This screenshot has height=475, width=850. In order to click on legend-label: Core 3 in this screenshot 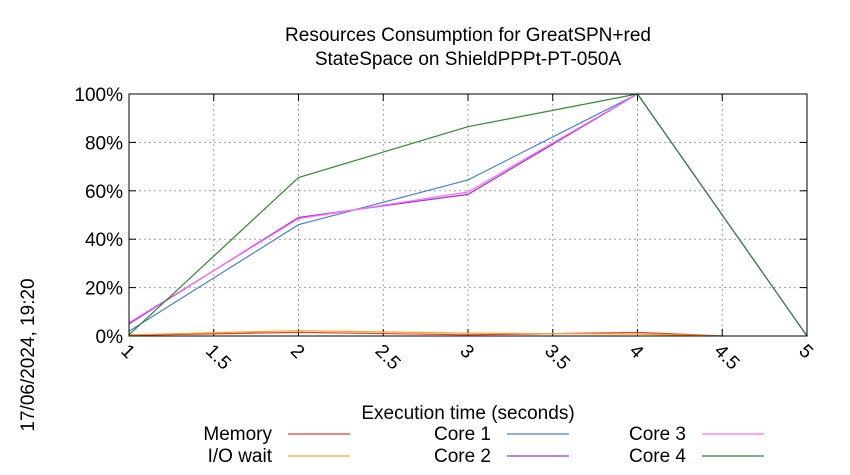, I will do `click(657, 434)`.